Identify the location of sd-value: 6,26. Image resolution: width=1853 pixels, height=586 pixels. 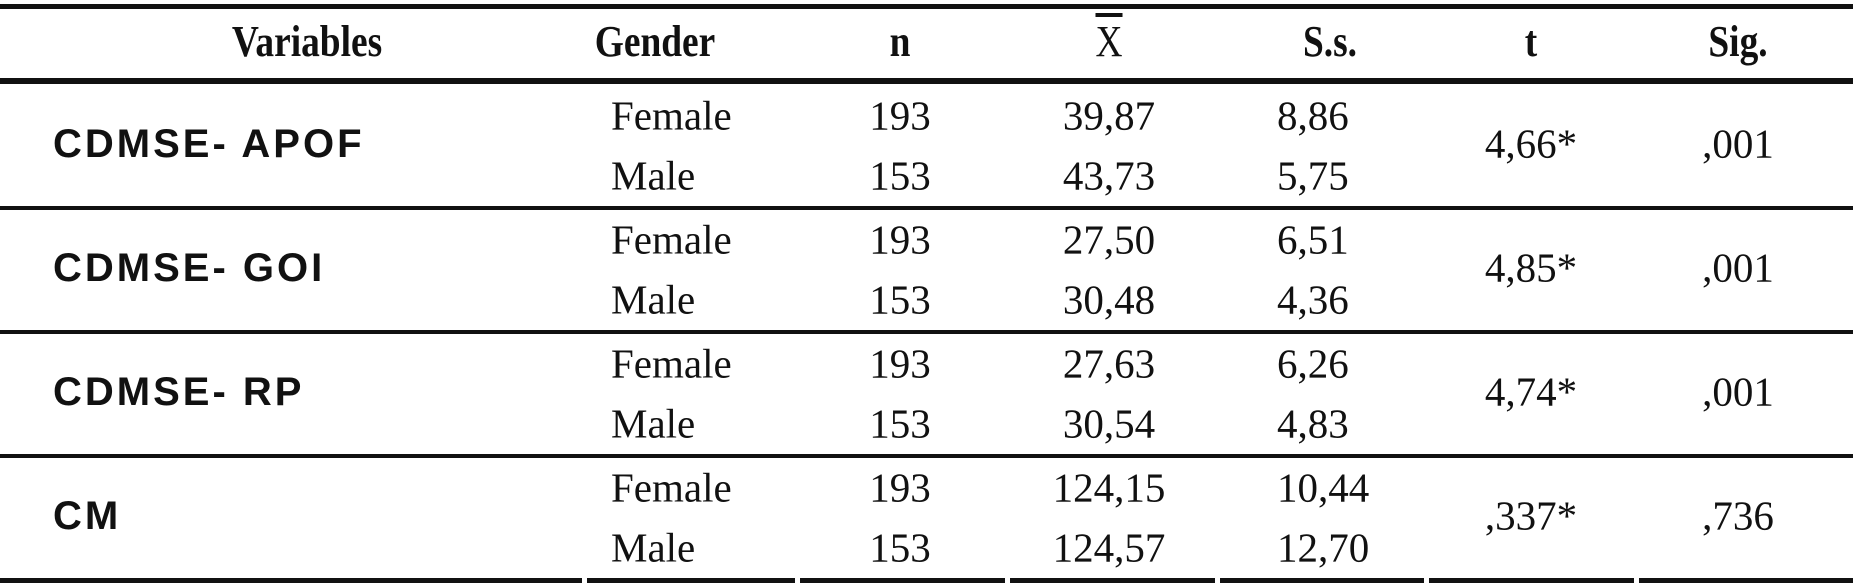
(1313, 363).